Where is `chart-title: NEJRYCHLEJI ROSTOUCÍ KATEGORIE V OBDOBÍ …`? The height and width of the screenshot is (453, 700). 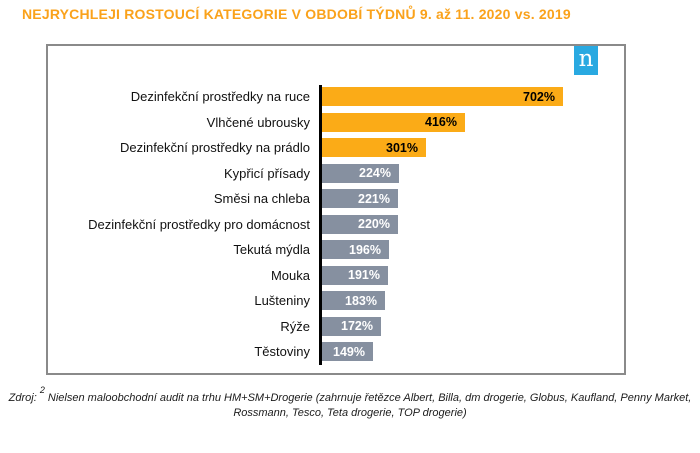 chart-title: NEJRYCHLEJI ROSTOUCÍ KATEGORIE V OBDOBÍ … is located at coordinates (296, 14).